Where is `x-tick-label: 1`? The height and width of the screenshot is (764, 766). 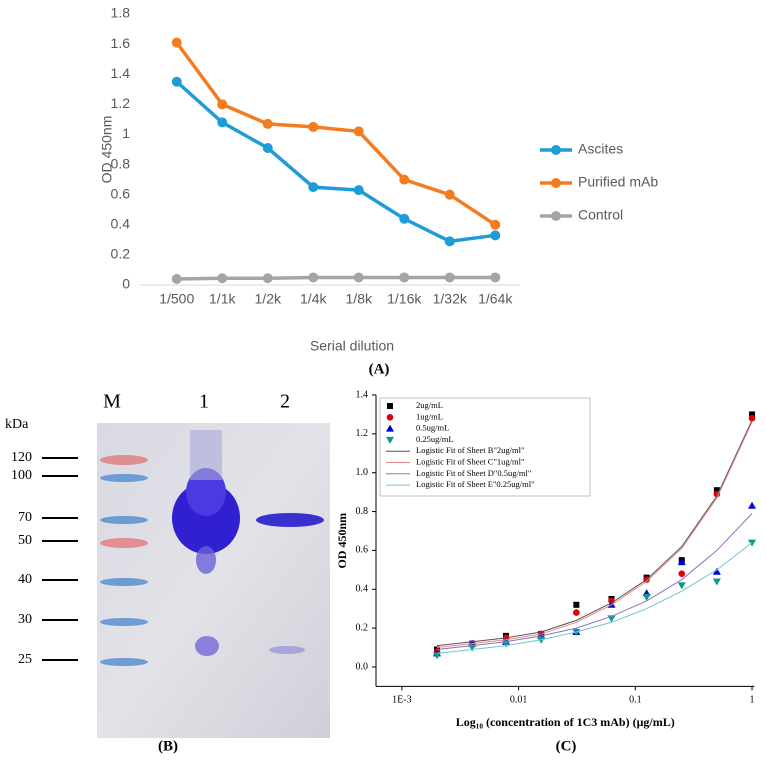
x-tick-label: 1 is located at coordinates (752, 700).